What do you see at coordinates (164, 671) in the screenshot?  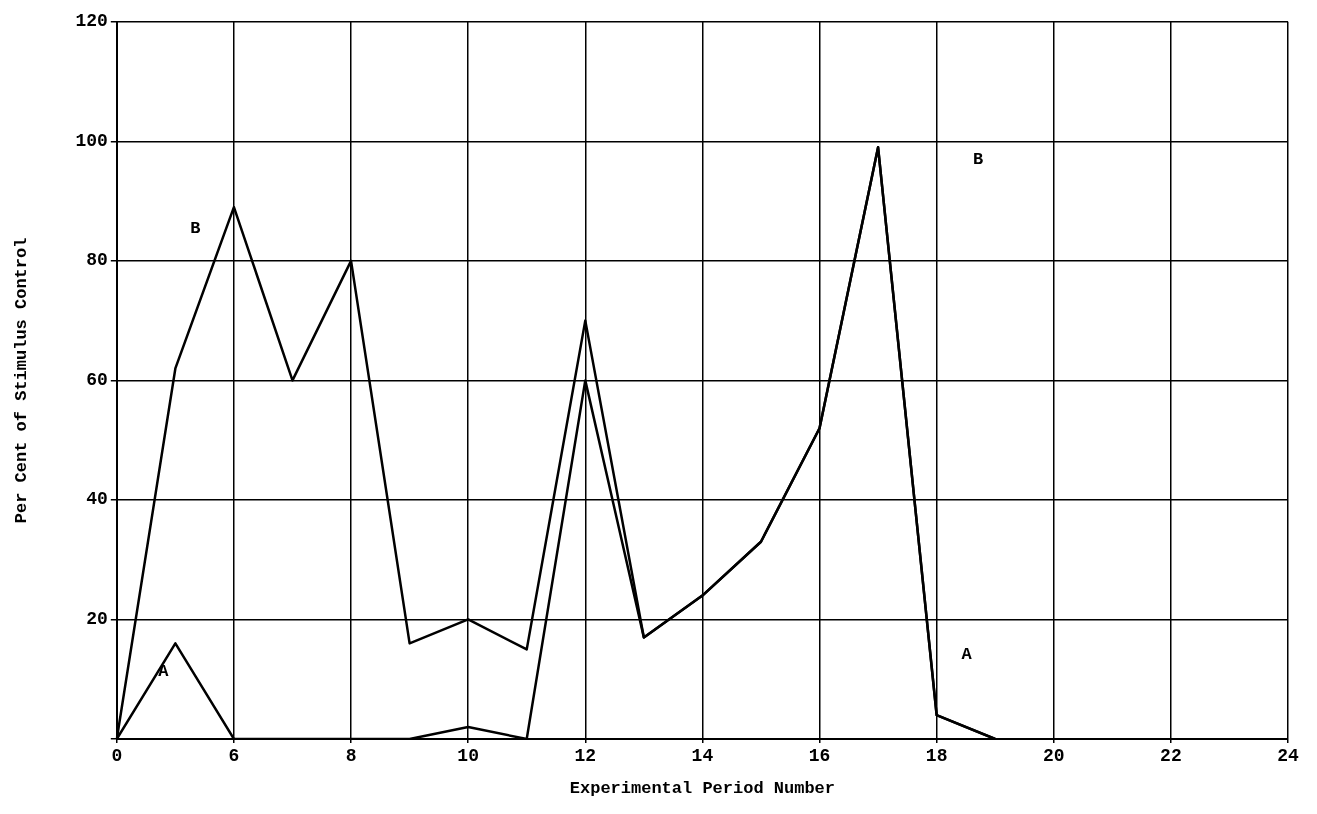 I see `series-label: A` at bounding box center [164, 671].